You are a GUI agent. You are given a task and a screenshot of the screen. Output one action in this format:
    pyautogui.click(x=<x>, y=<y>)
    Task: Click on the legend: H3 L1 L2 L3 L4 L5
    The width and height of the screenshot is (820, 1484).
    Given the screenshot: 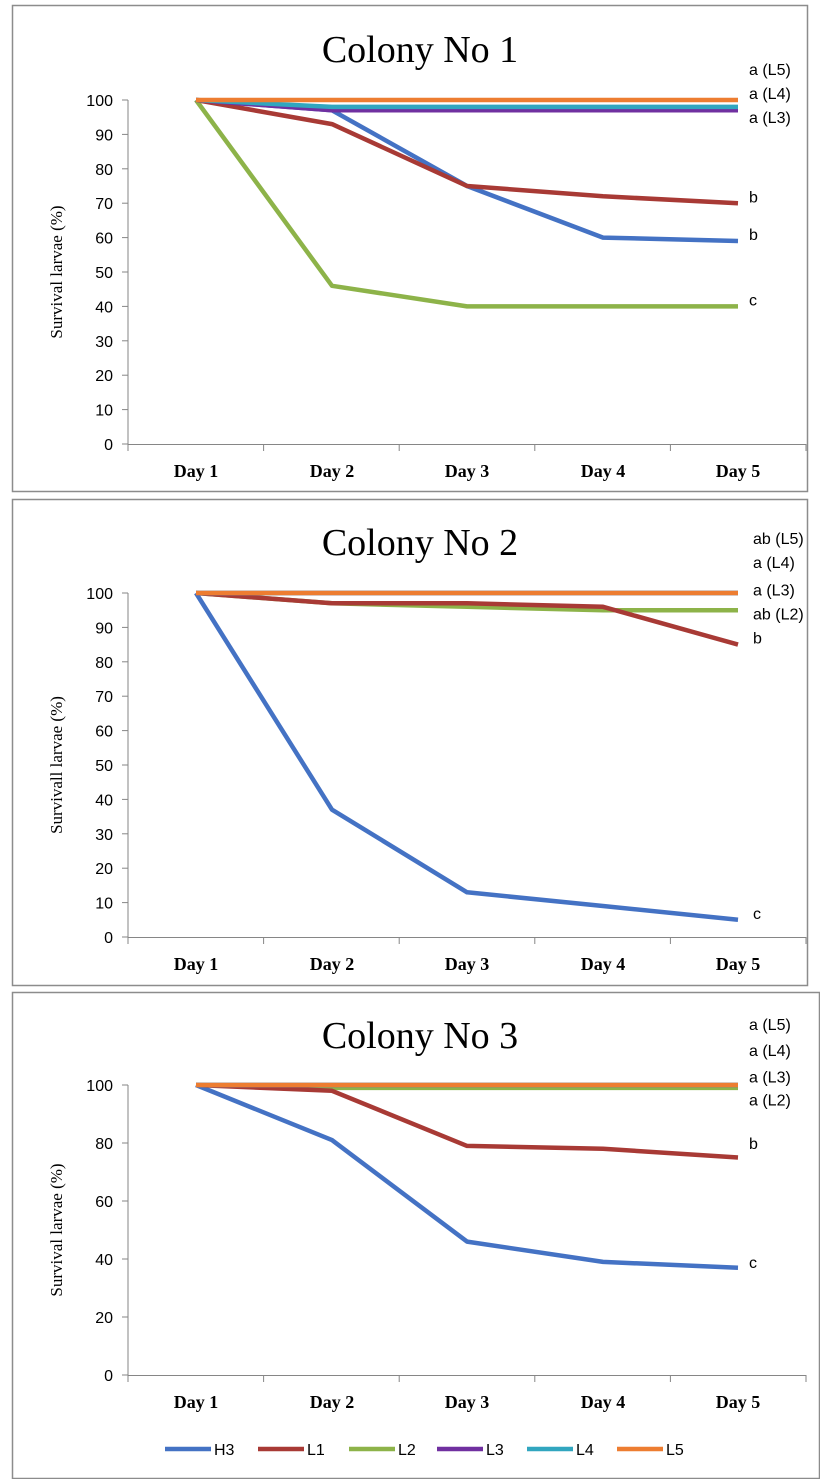 What is the action you would take?
    pyautogui.click(x=424, y=1450)
    